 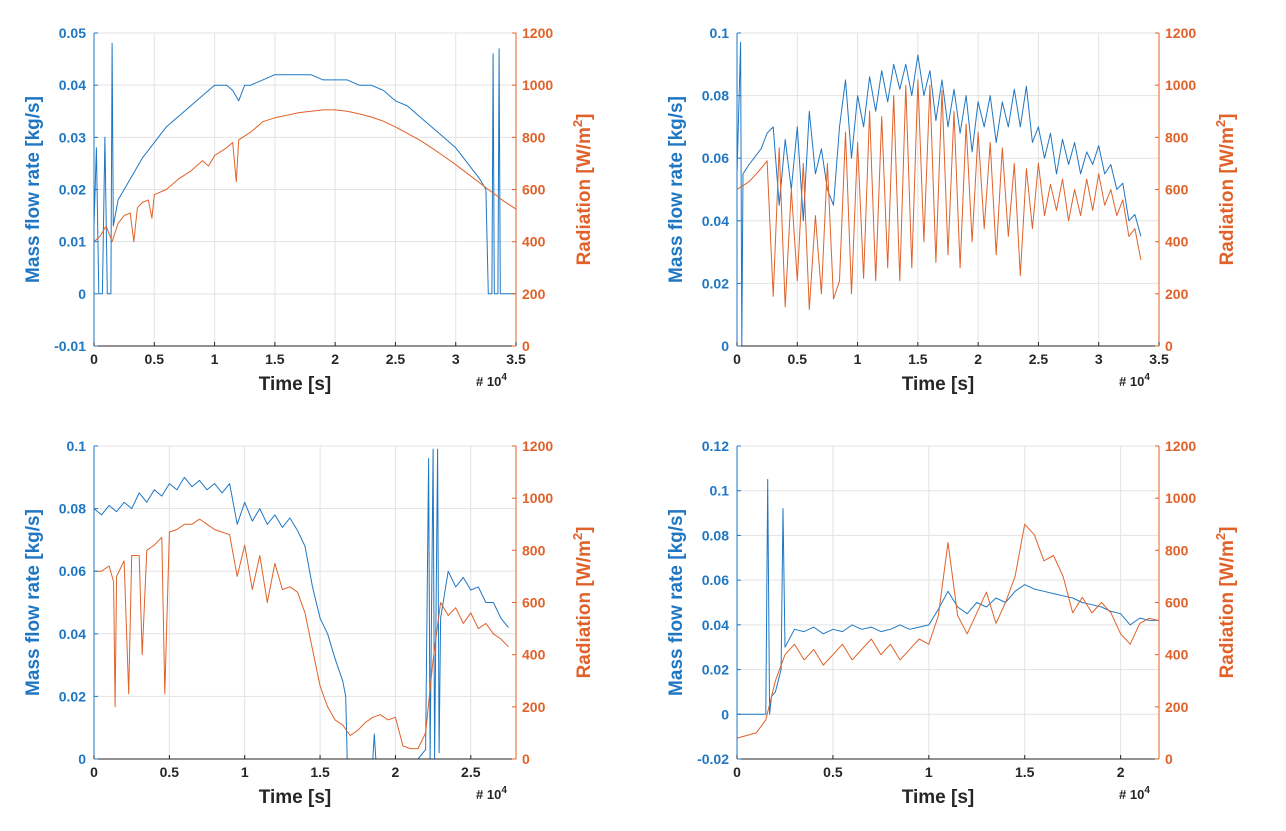 What do you see at coordinates (94, 772) in the screenshot?
I see `x-tick-label: 0` at bounding box center [94, 772].